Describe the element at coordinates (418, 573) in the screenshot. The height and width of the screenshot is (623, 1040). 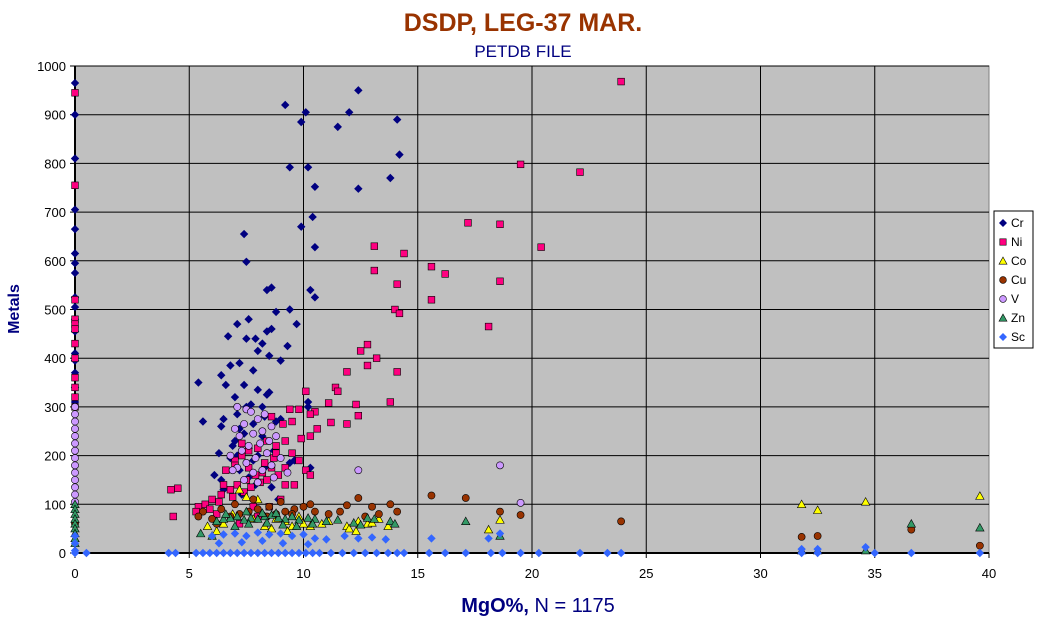
I see `x-tick-label: 15` at that location.